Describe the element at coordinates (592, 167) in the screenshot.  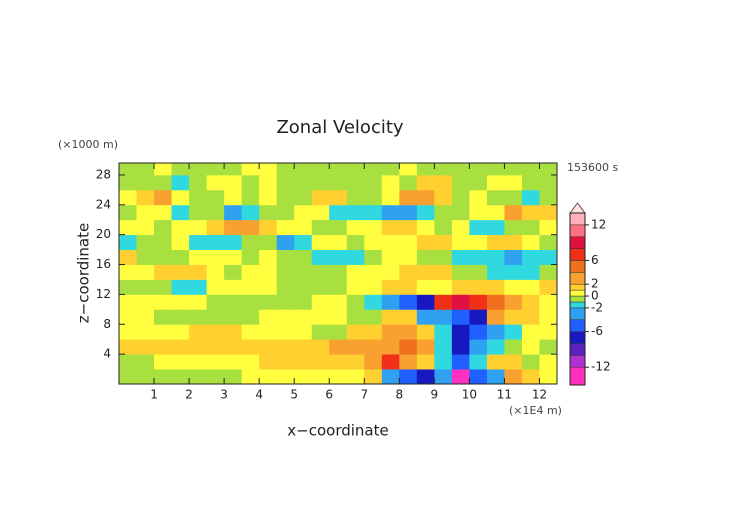
I see `time-label: 153600 s` at that location.